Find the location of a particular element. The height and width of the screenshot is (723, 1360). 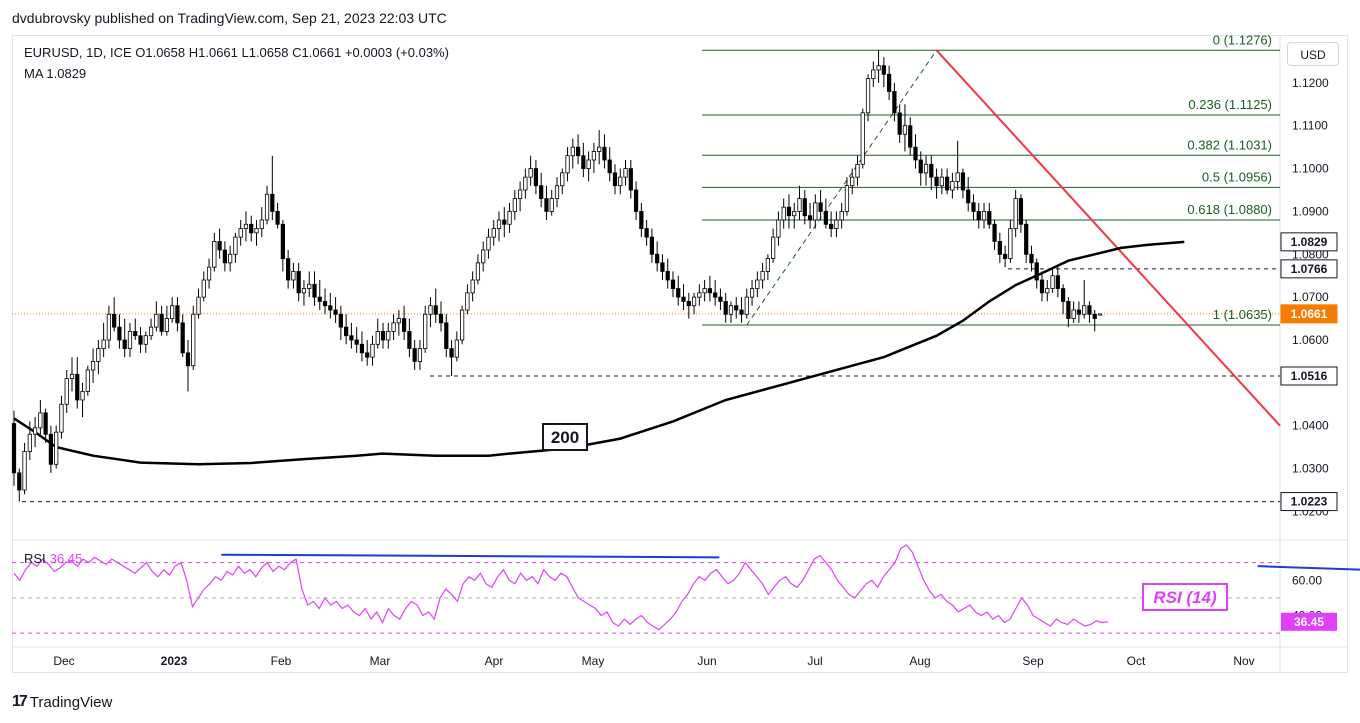

x-tick-label: May is located at coordinates (593, 661).